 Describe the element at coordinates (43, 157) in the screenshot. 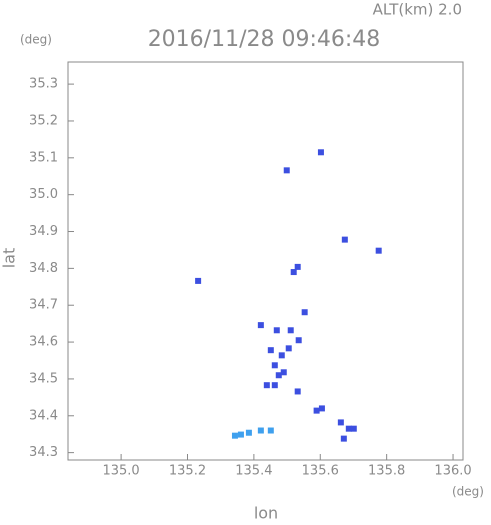

I see `y-tick-label: 35.1` at that location.